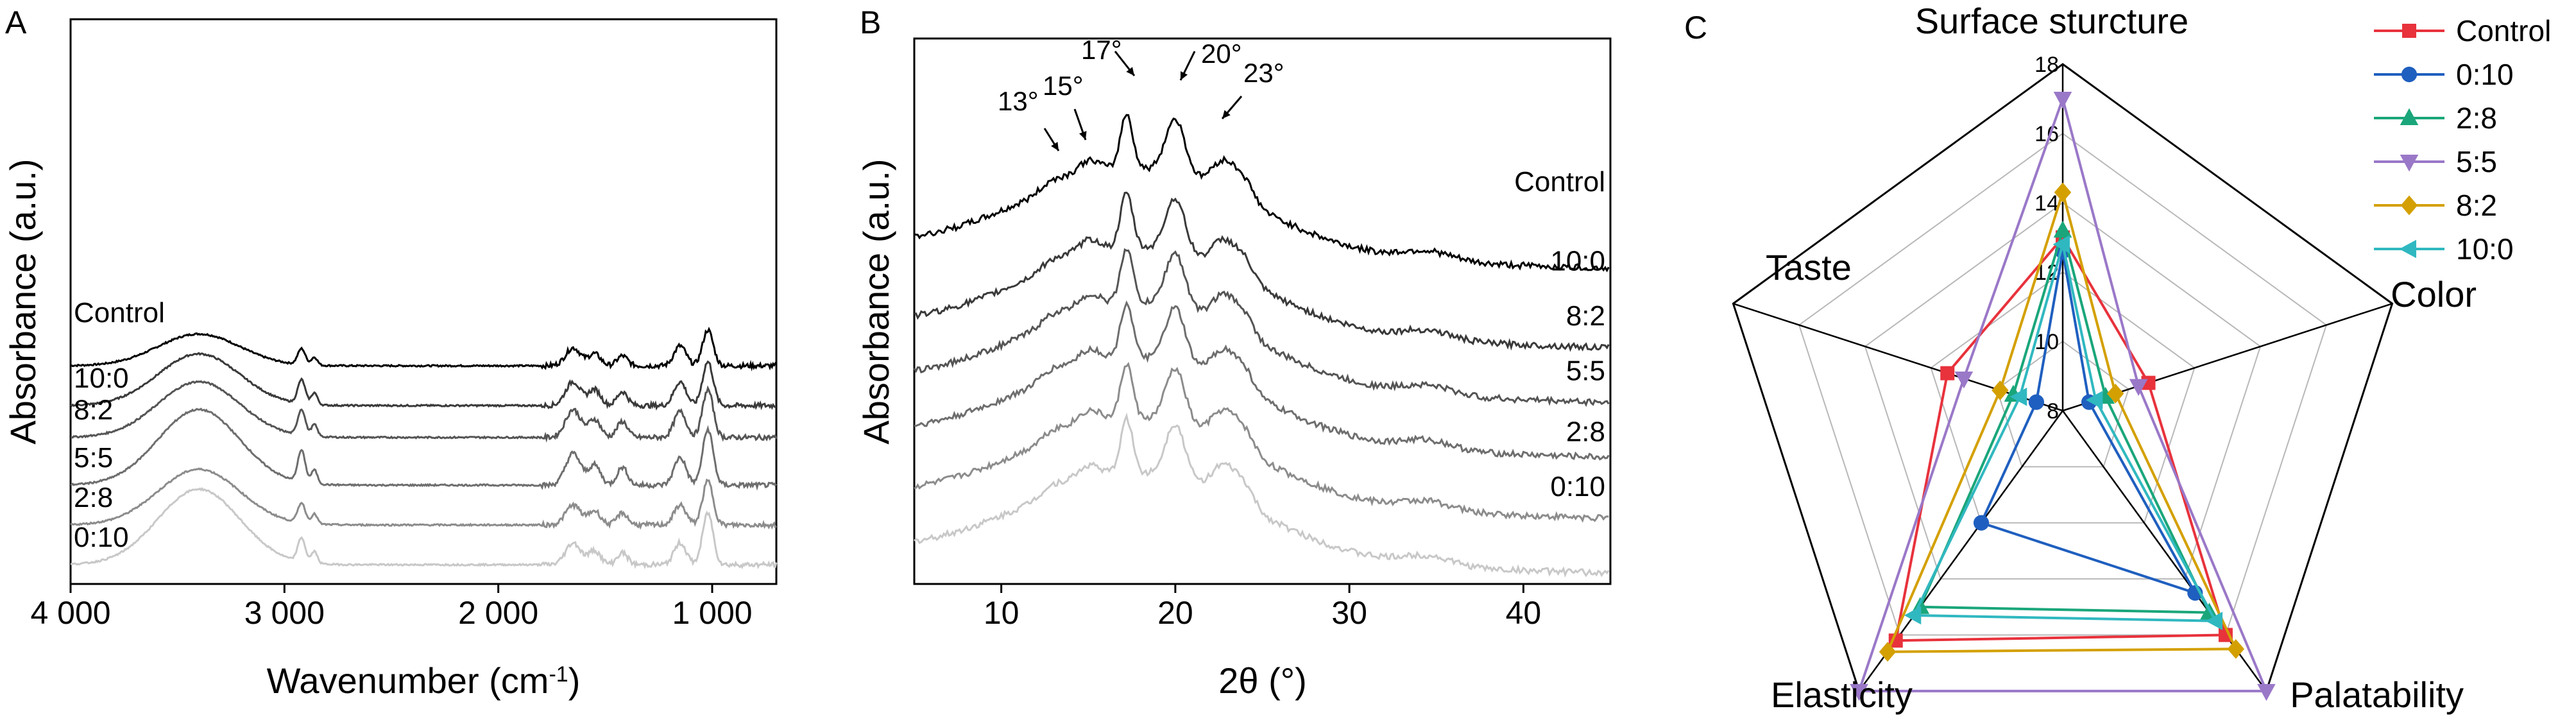 The height and width of the screenshot is (720, 2576). Describe the element at coordinates (1898, 357) in the screenshot. I see `radar-spoke` at that location.